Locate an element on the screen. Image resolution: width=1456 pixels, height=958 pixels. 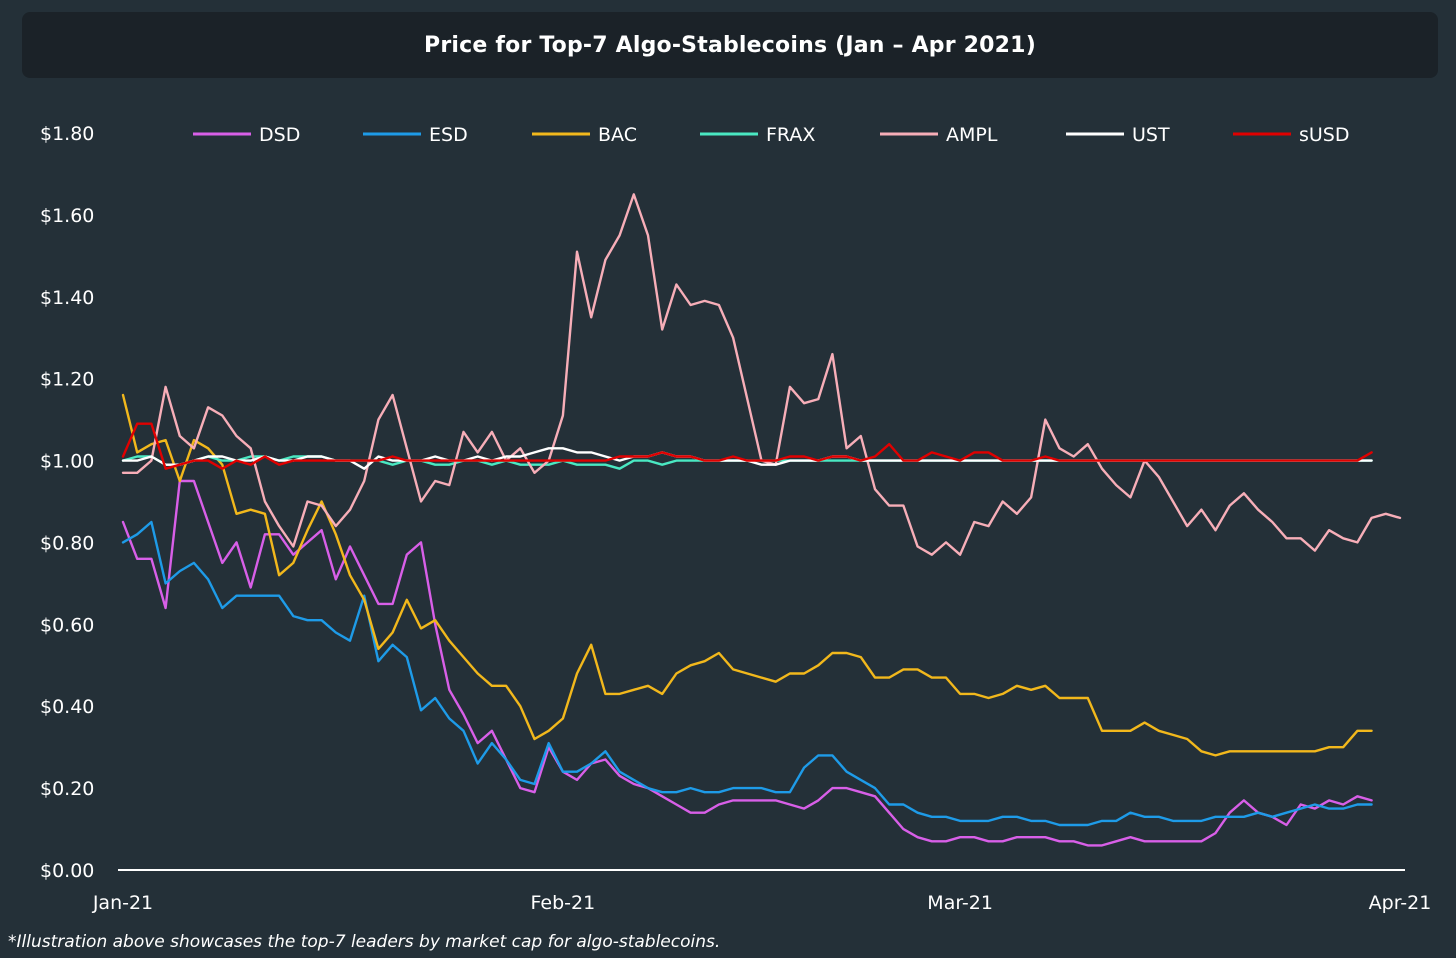
y-tick-label: $1.40 is located at coordinates (67, 298).